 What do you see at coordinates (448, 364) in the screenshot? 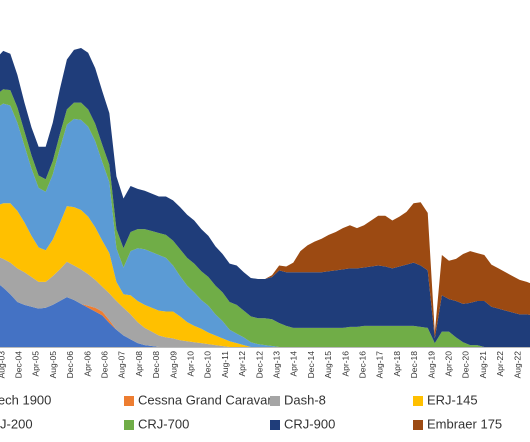
I see `x-tick-label: Apr-20` at bounding box center [448, 364].